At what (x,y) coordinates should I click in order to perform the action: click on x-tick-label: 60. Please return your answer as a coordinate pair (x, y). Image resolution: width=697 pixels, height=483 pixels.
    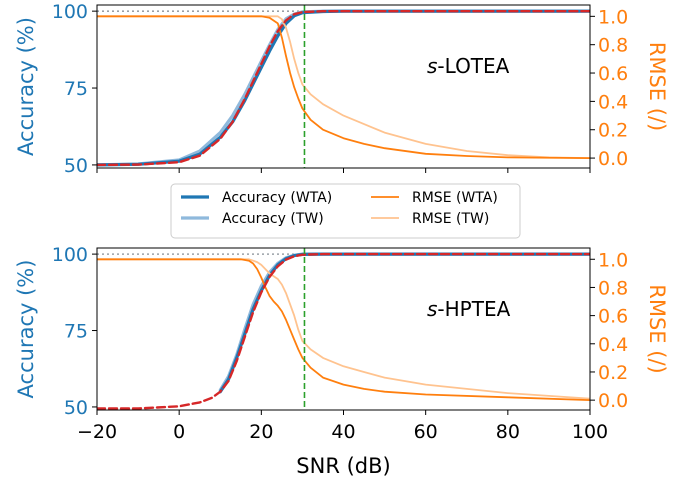
    Looking at the image, I should click on (426, 432).